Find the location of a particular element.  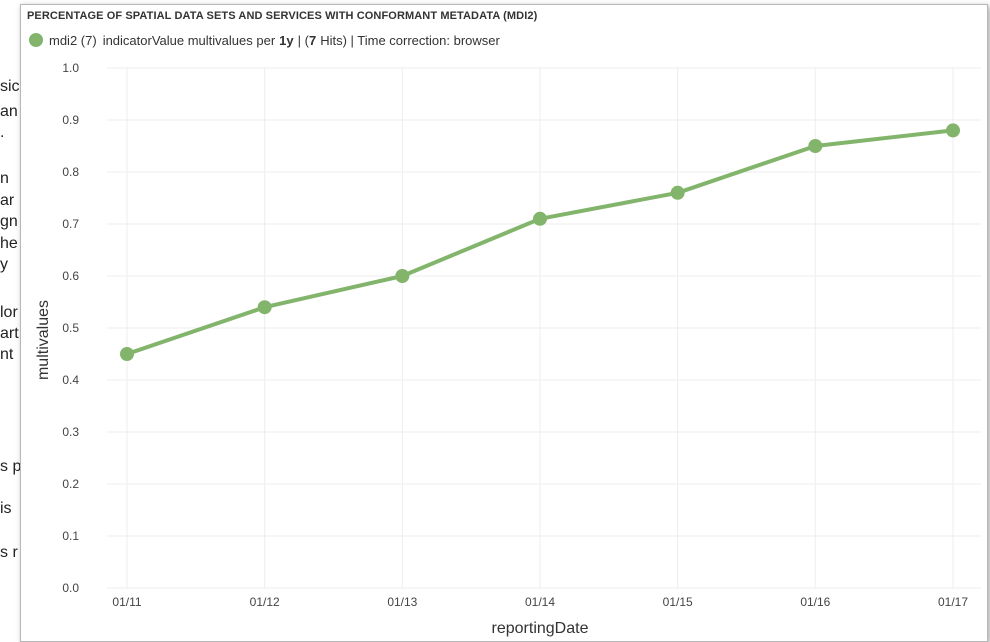

y-tick-label: 0.7 is located at coordinates (70, 224).